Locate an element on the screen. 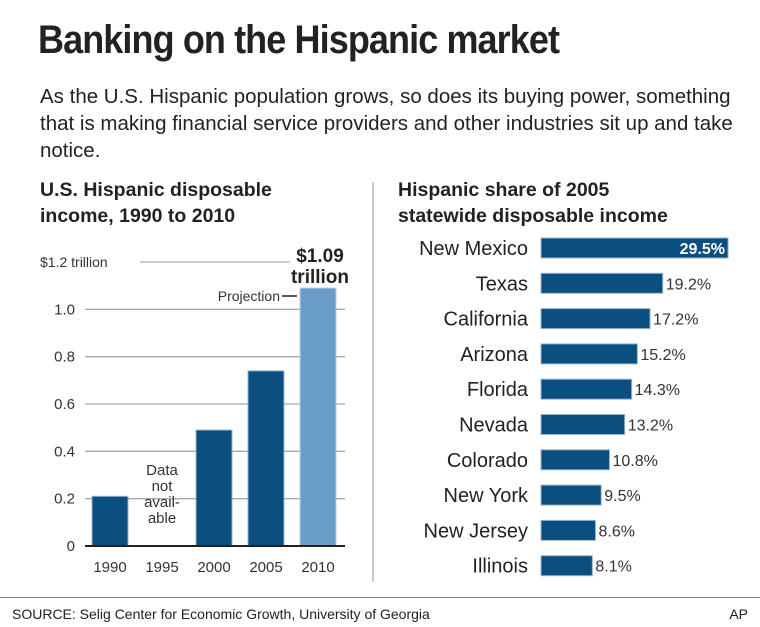 Image resolution: width=760 pixels, height=627 pixels. bar-florida is located at coordinates (586, 389).